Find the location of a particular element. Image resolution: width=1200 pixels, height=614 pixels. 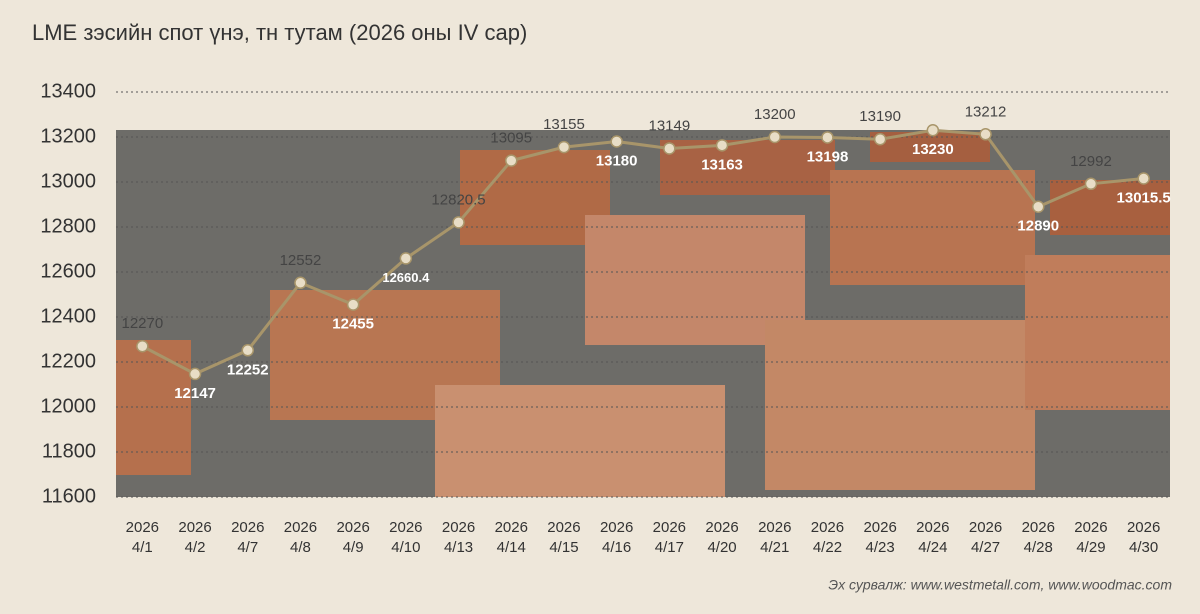

x-tick-label: 2026 4/1 is located at coordinates (142, 537).